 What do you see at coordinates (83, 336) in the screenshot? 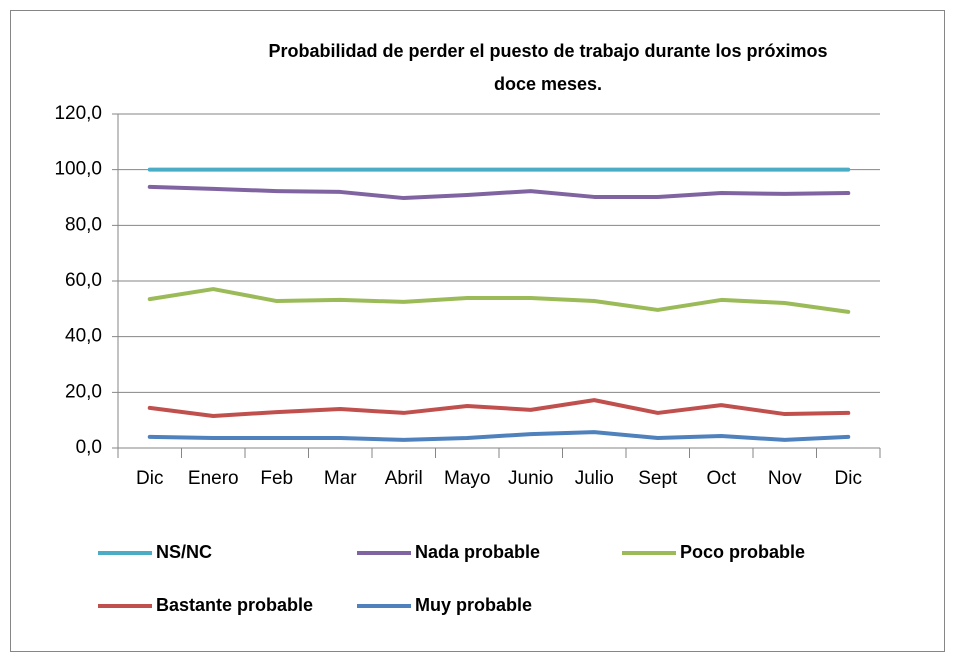
I see `y-tick-label: 40,0` at bounding box center [83, 336].